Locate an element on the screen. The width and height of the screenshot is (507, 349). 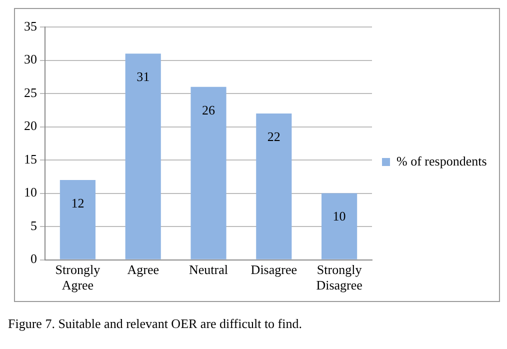
x-tick-label: Strongly Agree is located at coordinates (78, 277).